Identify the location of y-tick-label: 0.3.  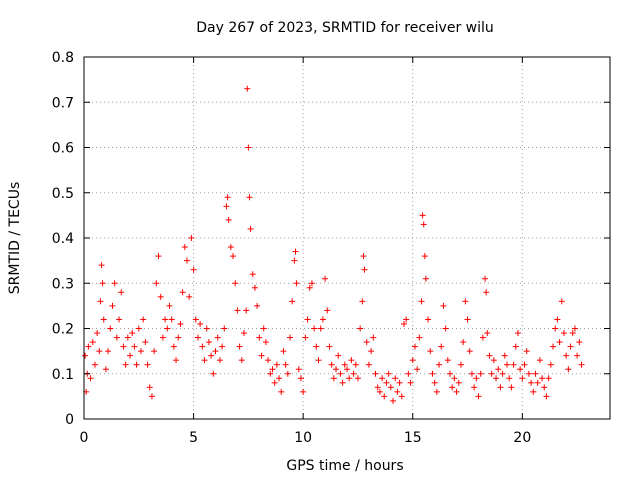
(63, 284).